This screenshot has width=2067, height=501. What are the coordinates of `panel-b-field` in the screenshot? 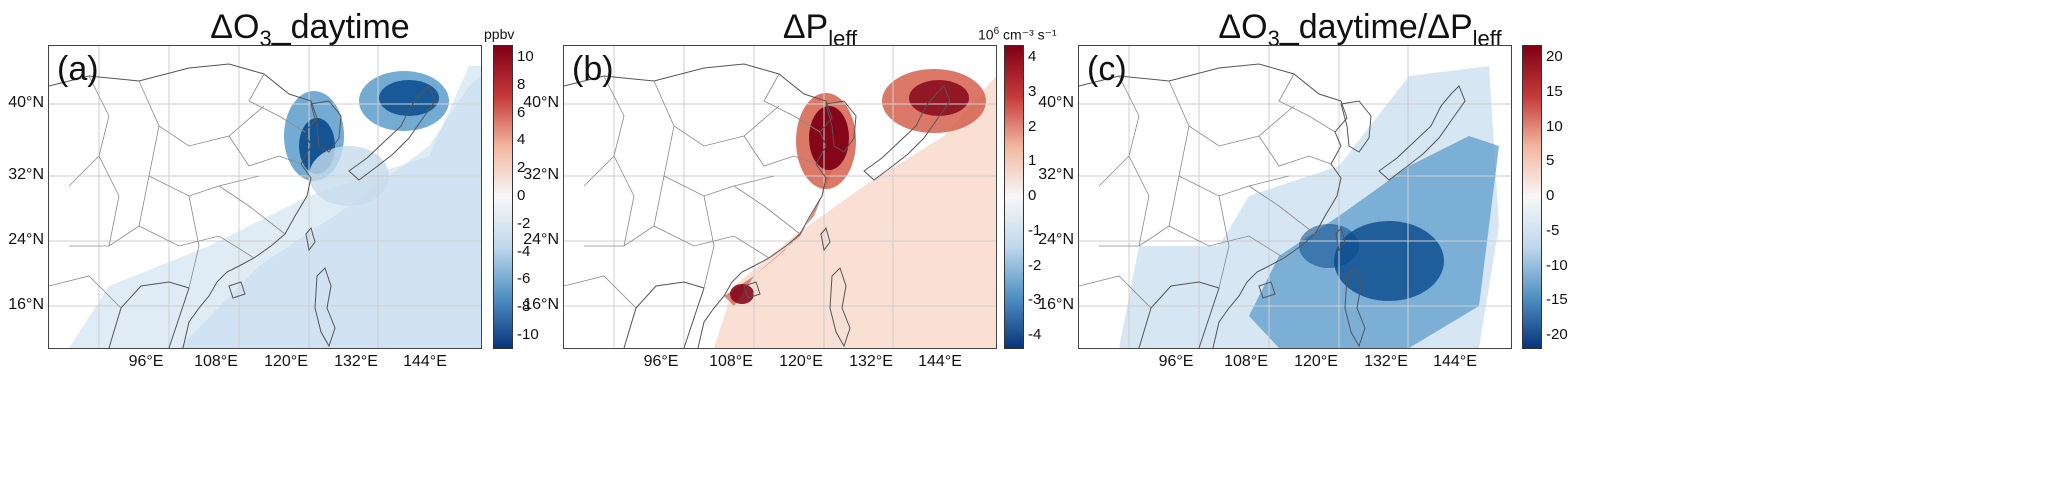 It's located at (780, 197).